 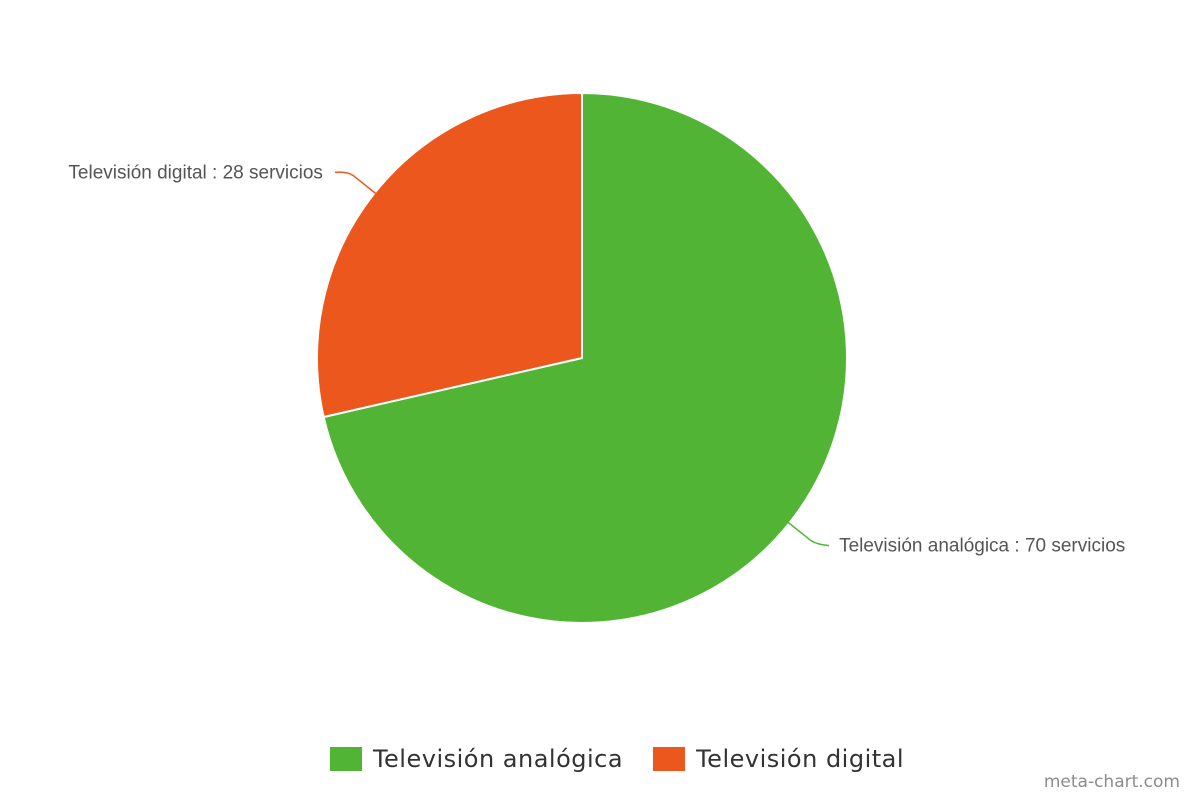 I want to click on legend-item-digital: Televisión digital, so click(x=778, y=759).